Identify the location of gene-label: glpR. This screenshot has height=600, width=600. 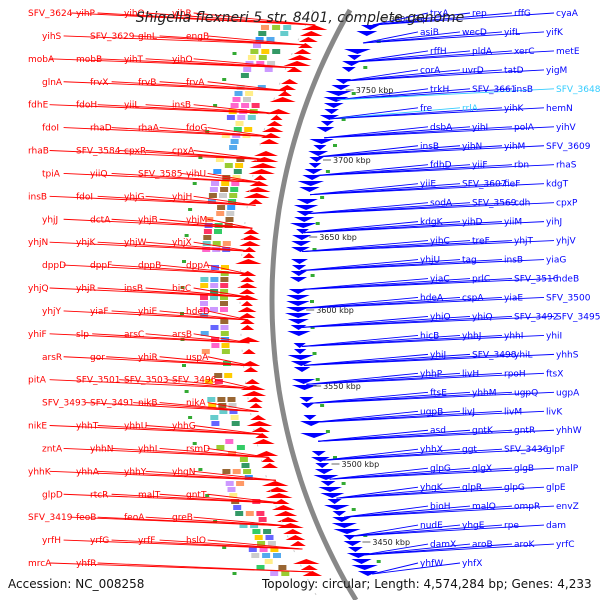
(472, 488).